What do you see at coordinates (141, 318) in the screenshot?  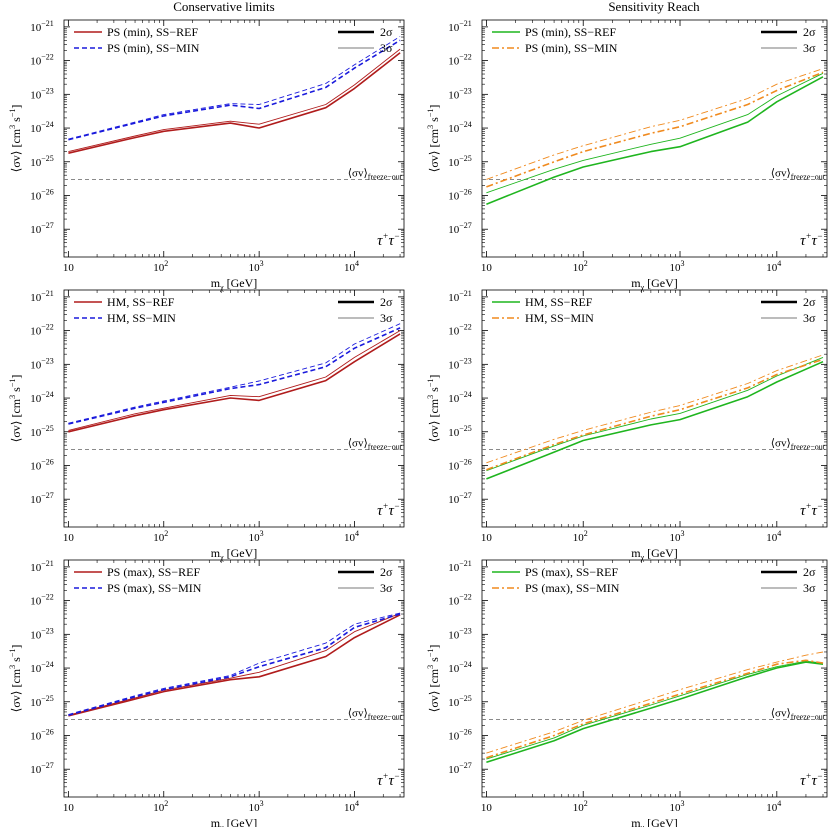 I see `legend-label: HM, SS−MIN` at bounding box center [141, 318].